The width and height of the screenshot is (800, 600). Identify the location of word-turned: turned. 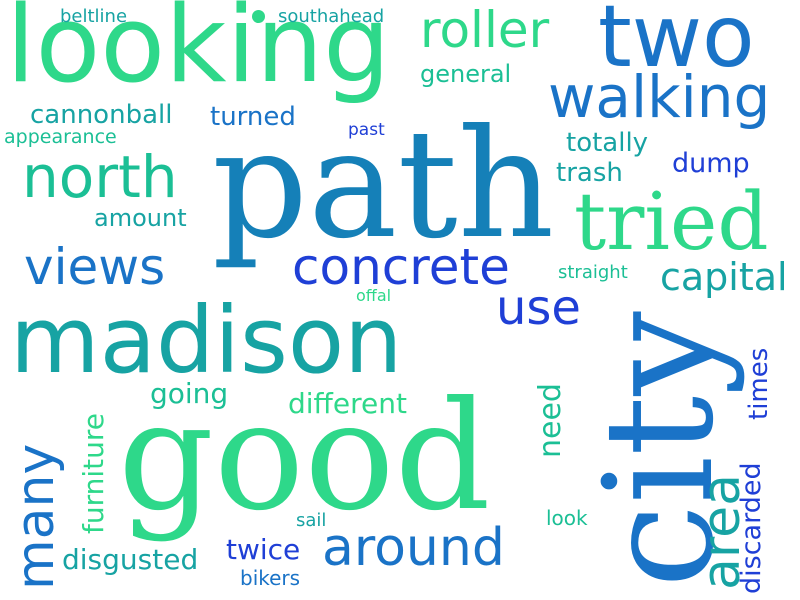
(253, 117).